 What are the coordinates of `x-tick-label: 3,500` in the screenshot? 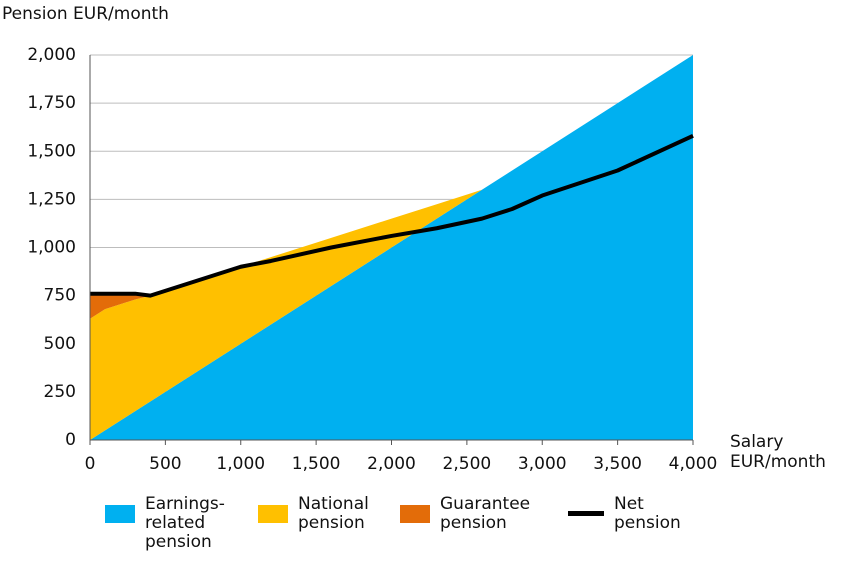 It's located at (617, 464).